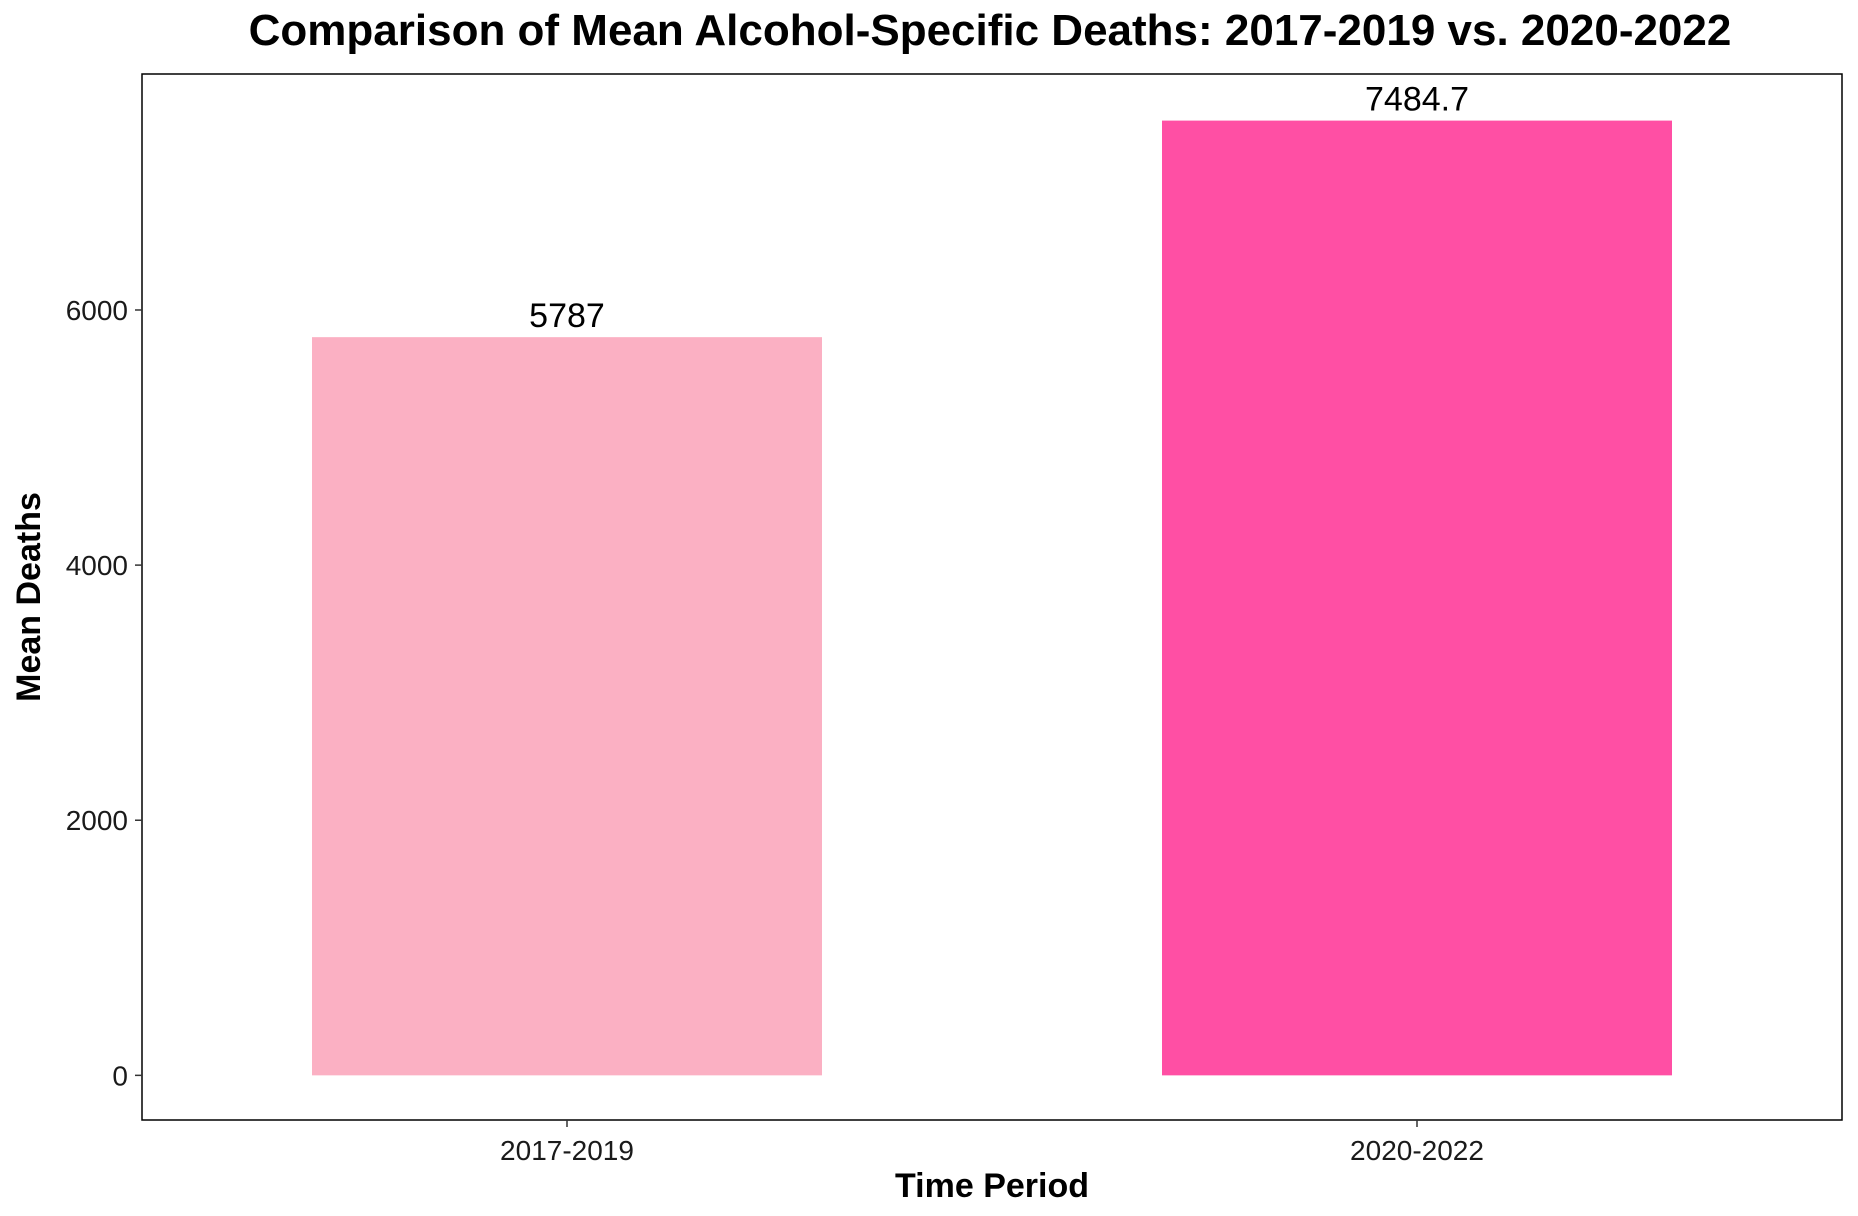  What do you see at coordinates (992, 1186) in the screenshot?
I see `x-axis-title: Time Period` at bounding box center [992, 1186].